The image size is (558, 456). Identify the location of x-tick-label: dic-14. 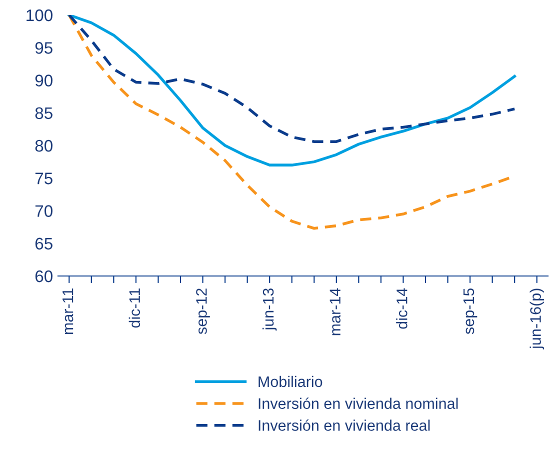
(402, 308).